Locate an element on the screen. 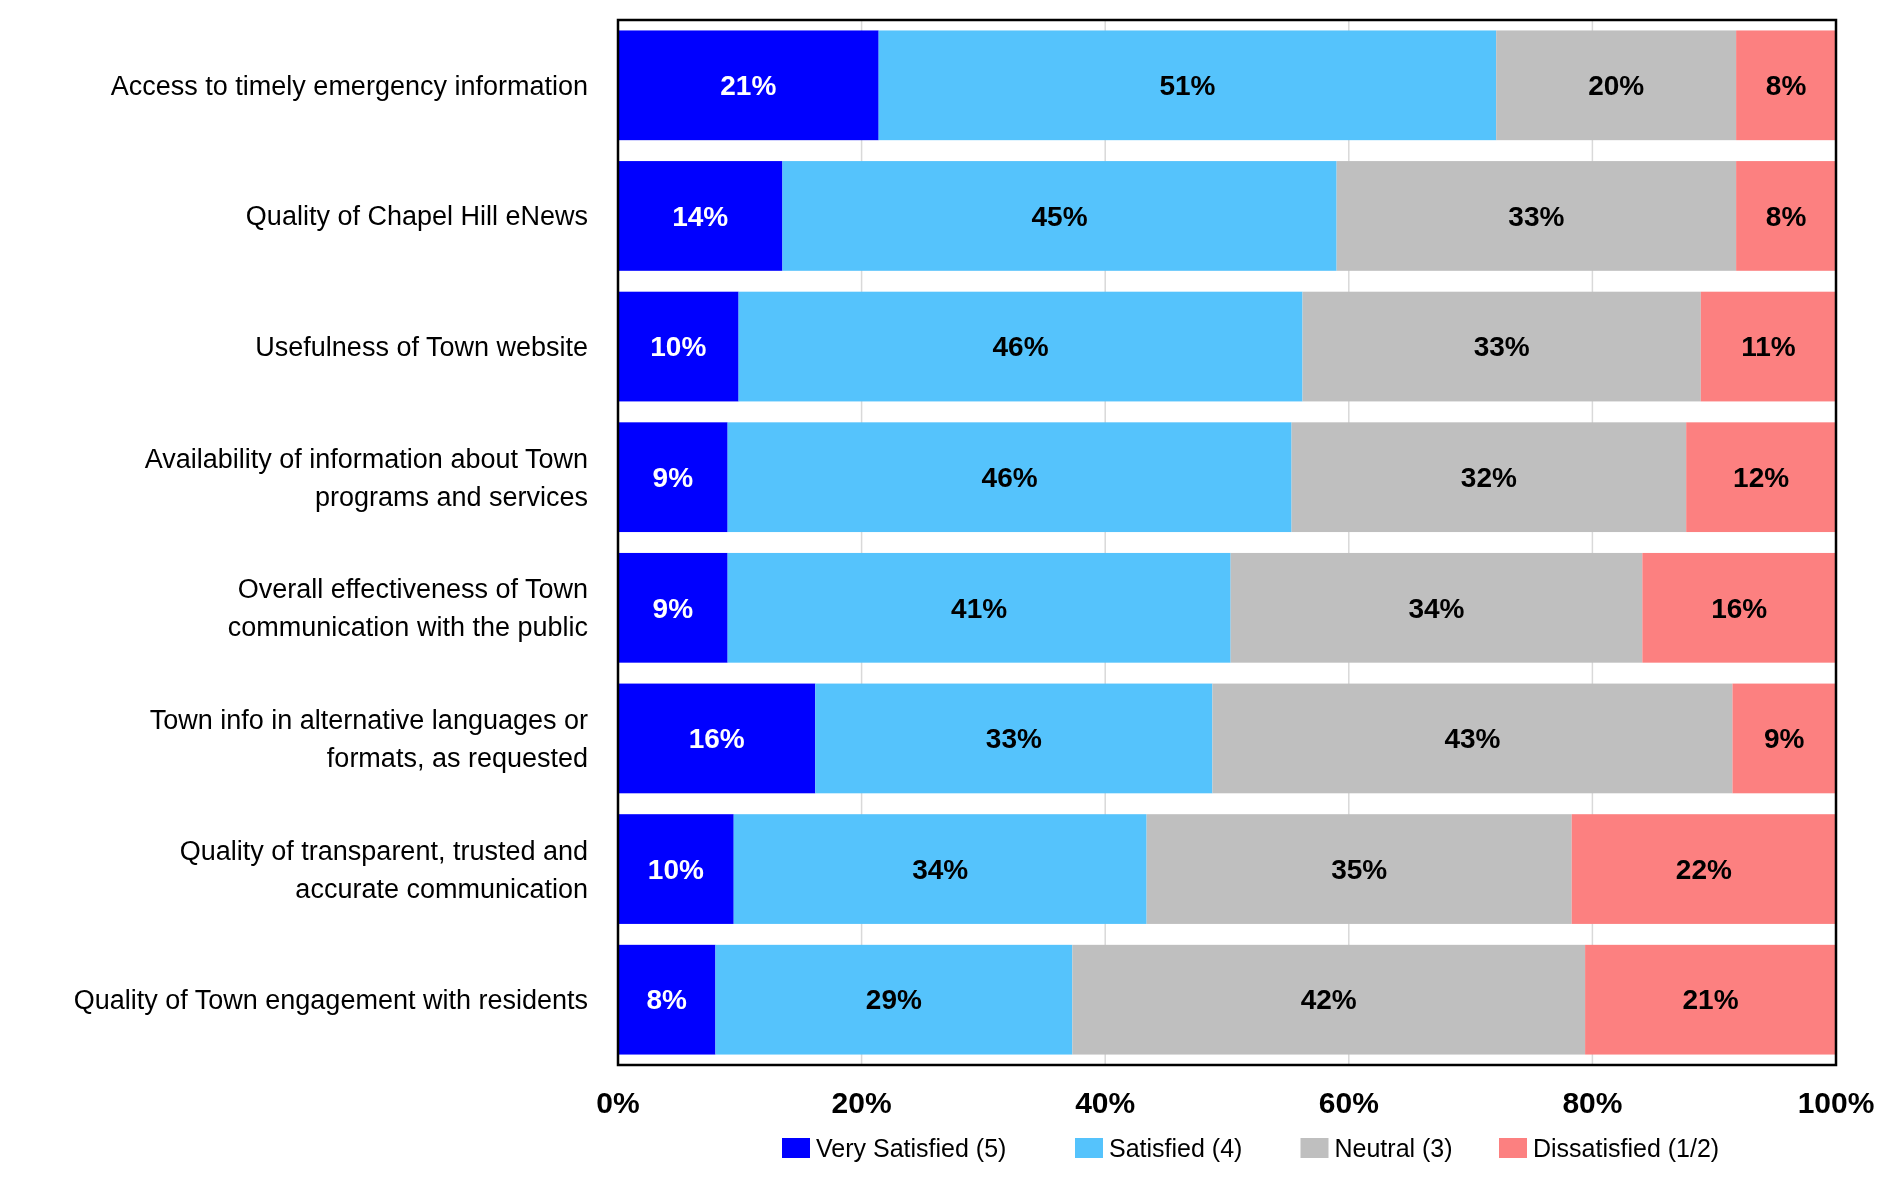 Image resolution: width=1895 pixels, height=1180 pixels. data-label: 41% is located at coordinates (979, 608).